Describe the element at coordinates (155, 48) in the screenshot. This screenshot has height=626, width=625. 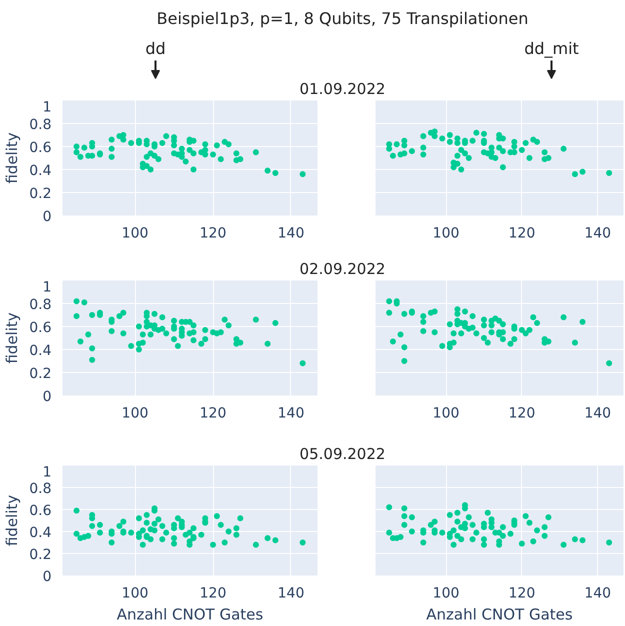
I see `text: dd` at that location.